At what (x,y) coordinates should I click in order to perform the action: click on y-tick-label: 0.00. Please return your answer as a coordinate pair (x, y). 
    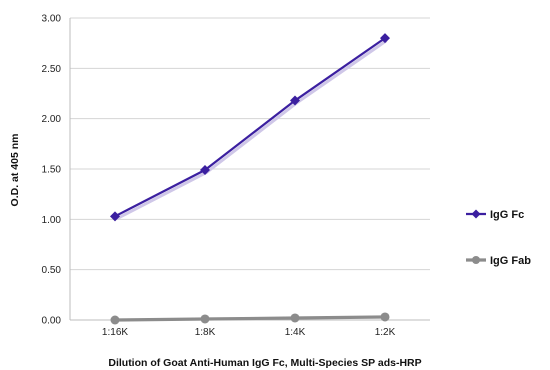
    Looking at the image, I should click on (52, 321).